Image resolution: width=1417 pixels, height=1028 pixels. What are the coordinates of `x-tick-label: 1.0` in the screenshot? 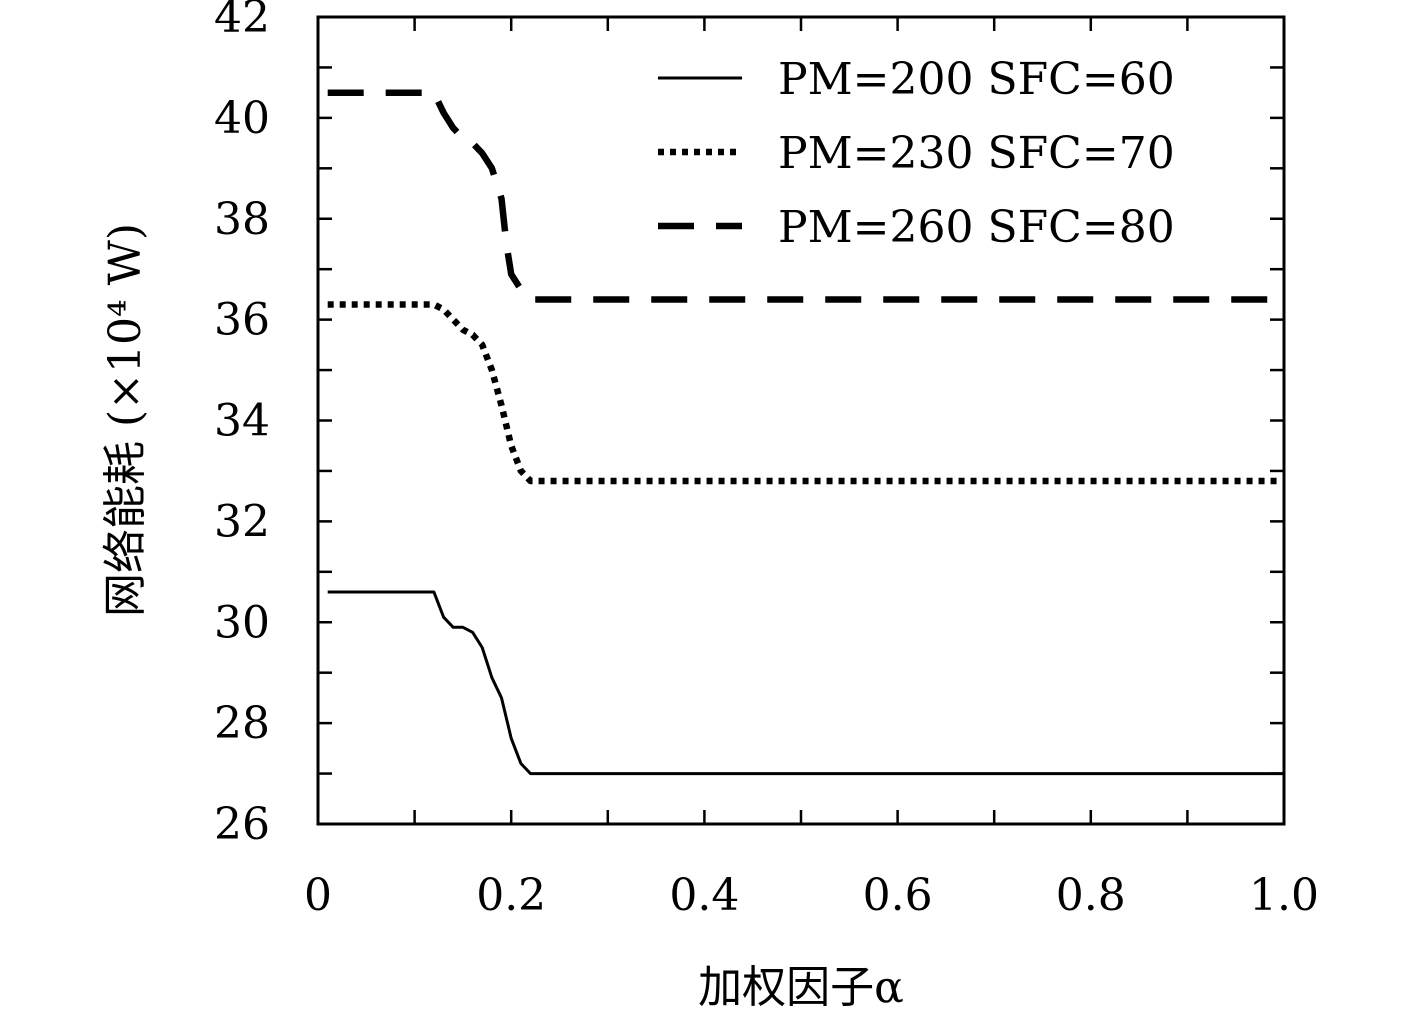 It's located at (1284, 895).